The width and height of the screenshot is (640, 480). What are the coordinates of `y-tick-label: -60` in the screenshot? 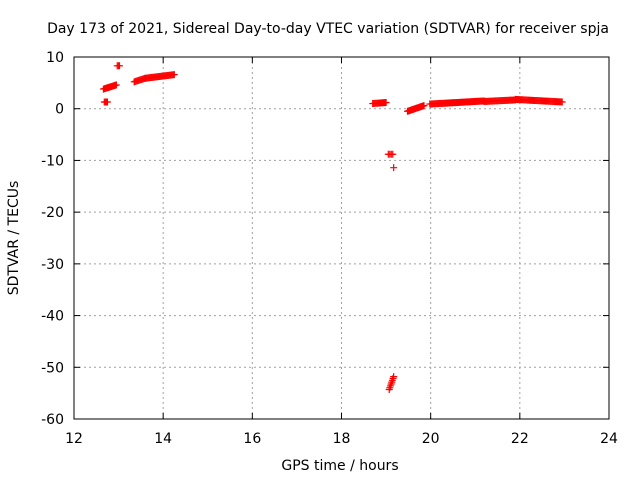 It's located at (52, 420).